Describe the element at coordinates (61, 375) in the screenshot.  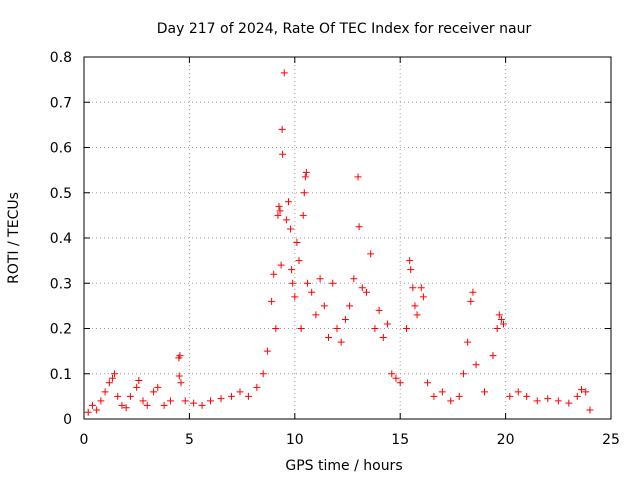
I see `y-tick-label: 0.1` at that location.